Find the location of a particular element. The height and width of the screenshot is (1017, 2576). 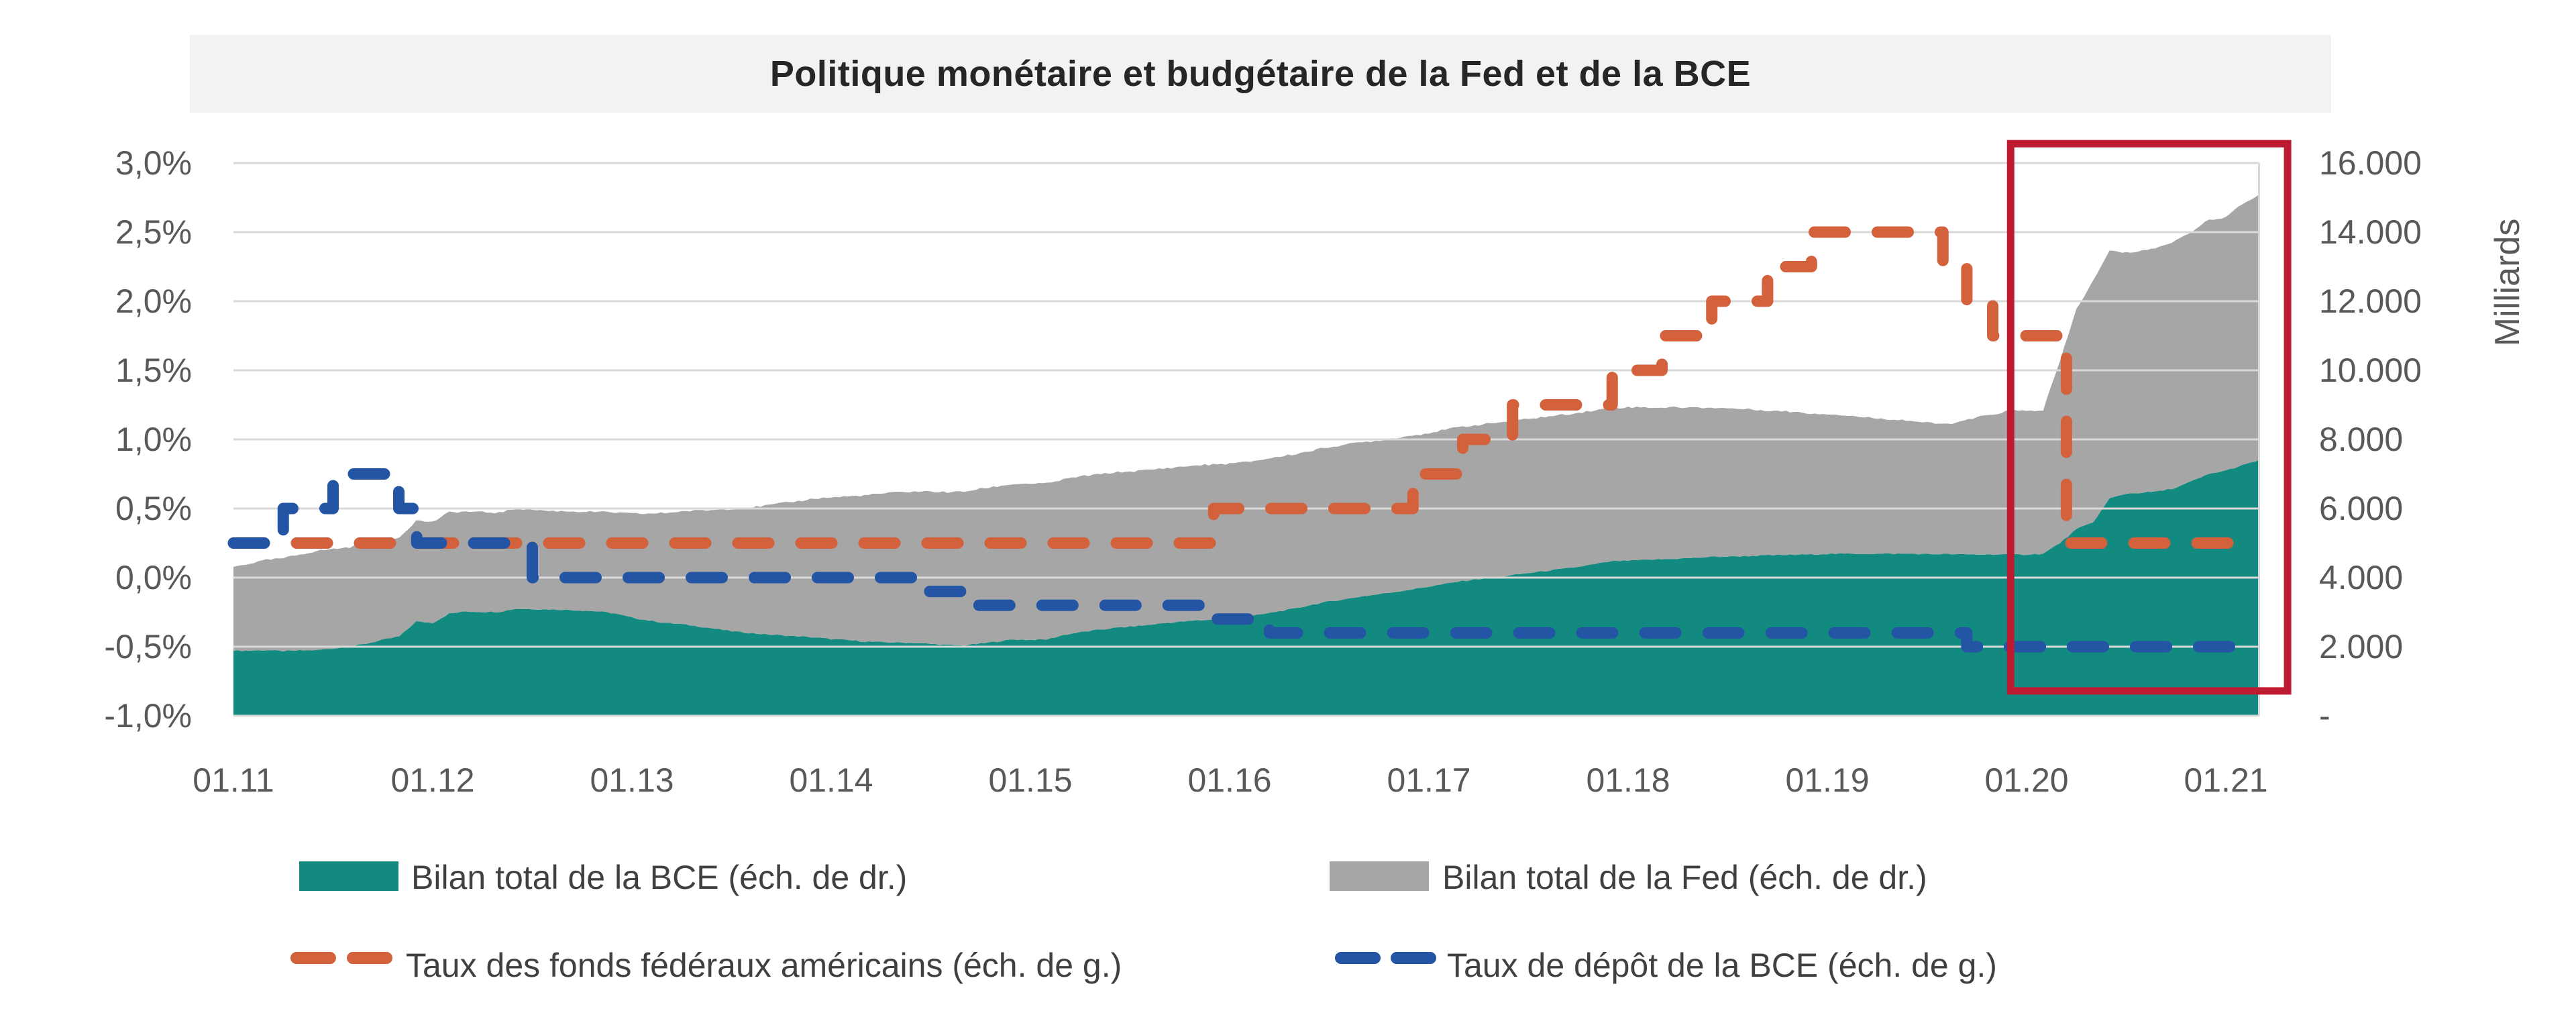

y-right-tick: - is located at coordinates (2324, 716).